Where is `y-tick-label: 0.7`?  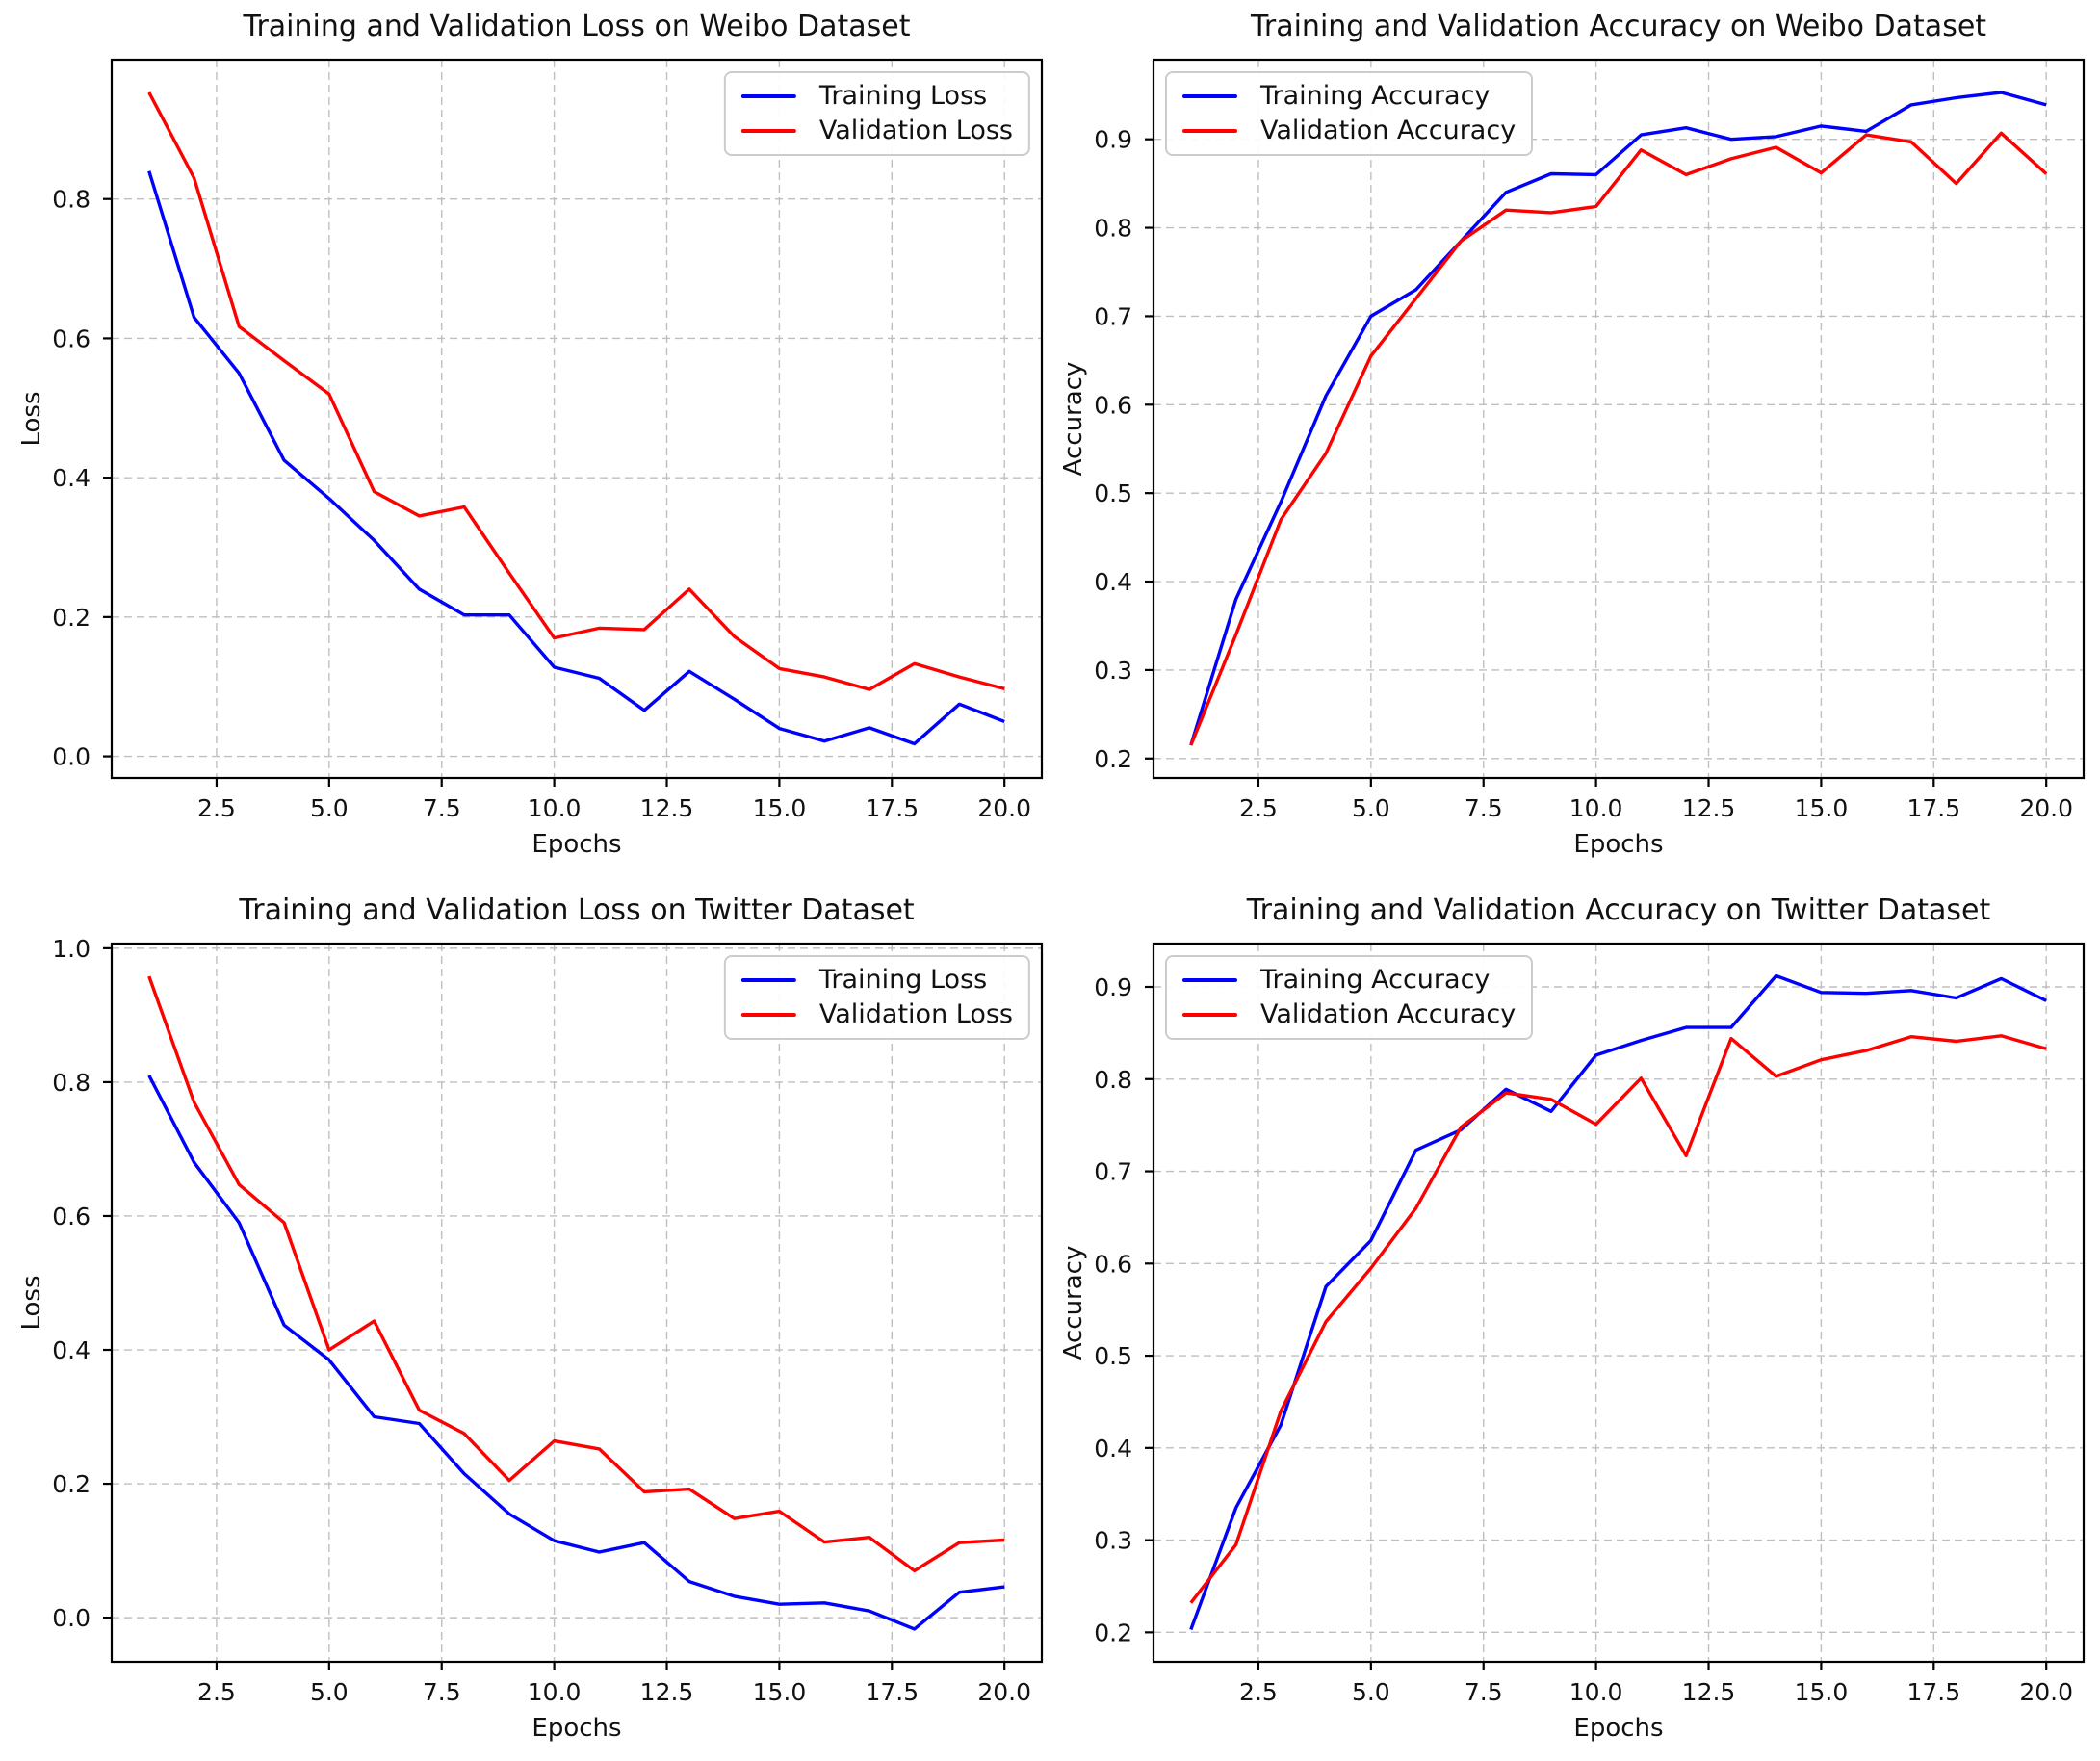 y-tick-label: 0.7 is located at coordinates (1113, 1172).